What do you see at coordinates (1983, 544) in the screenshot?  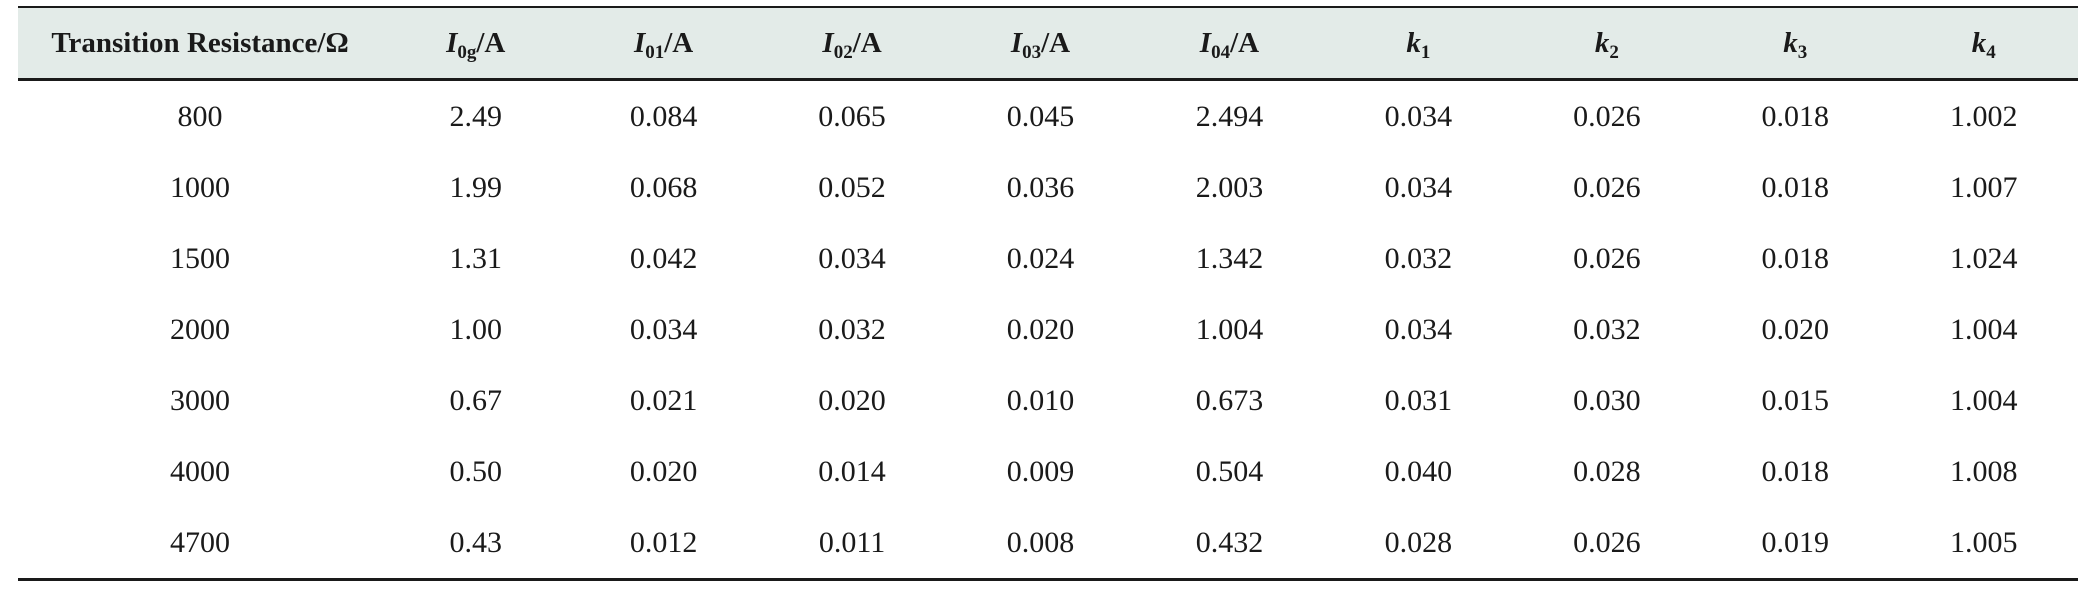 I see `table-cell: 1.005` at bounding box center [1983, 544].